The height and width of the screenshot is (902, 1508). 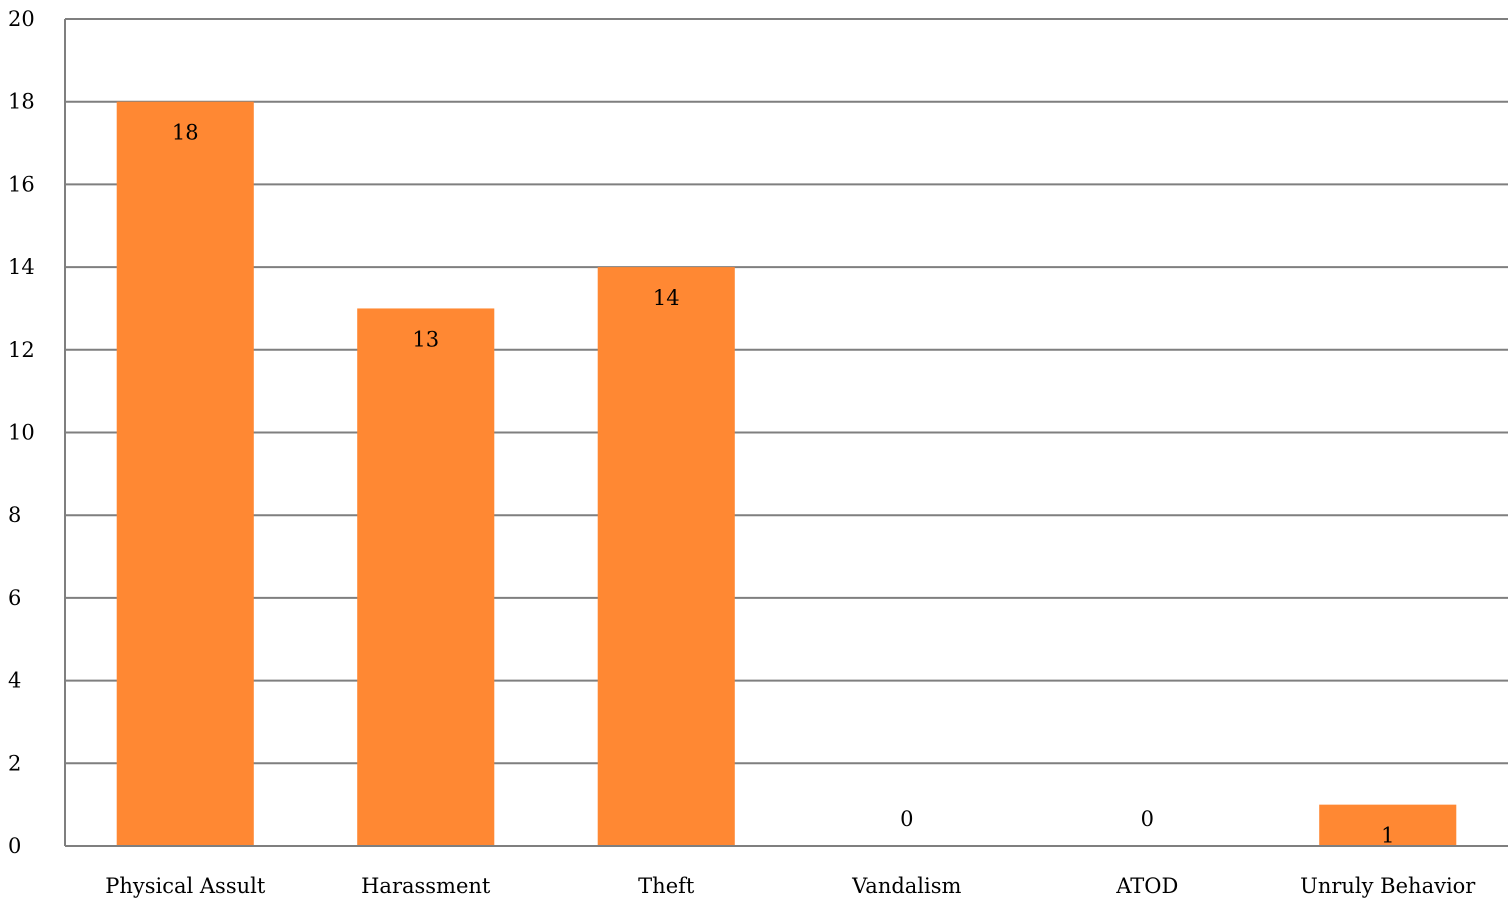 I want to click on y-tick-label-10: 10, so click(x=21, y=433).